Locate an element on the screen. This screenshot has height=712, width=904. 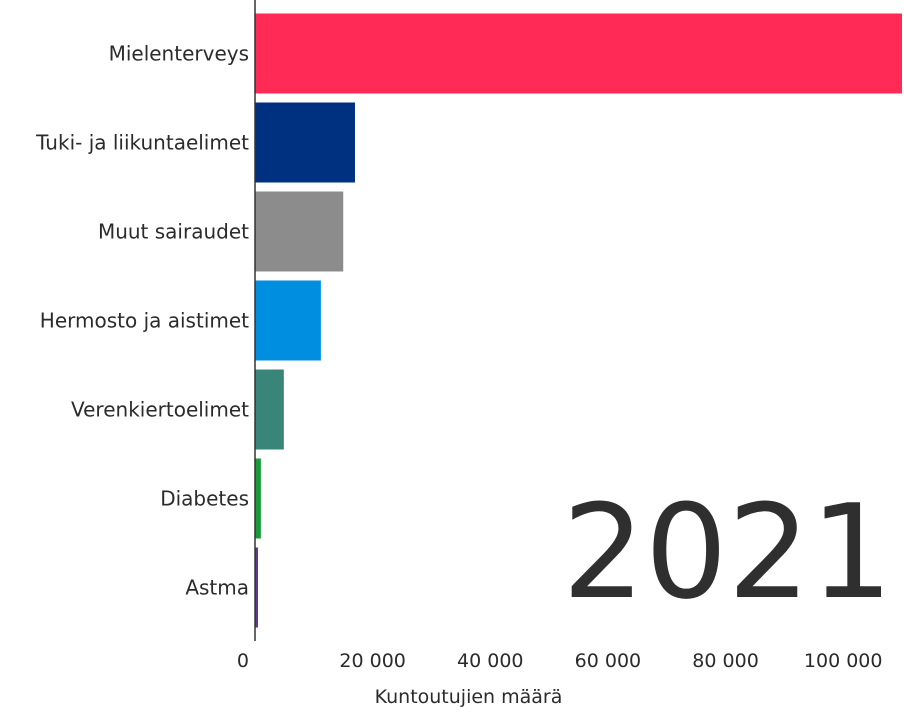
x-tick-label: 100 000 is located at coordinates (843, 661).